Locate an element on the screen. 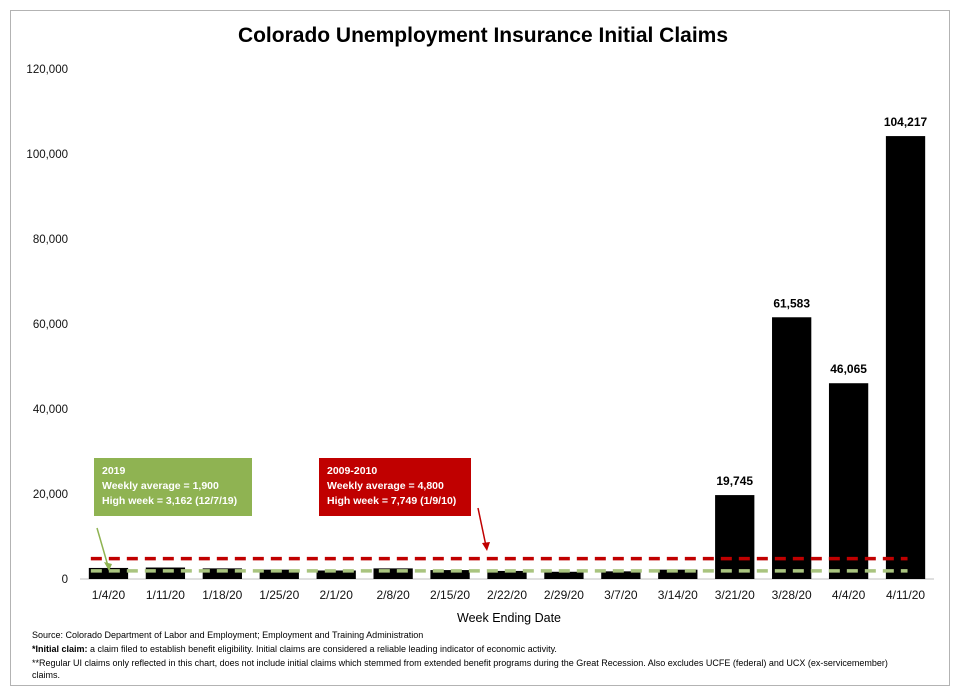 This screenshot has height=698, width=966. x-tick-label: 2/22/20 is located at coordinates (507, 595).